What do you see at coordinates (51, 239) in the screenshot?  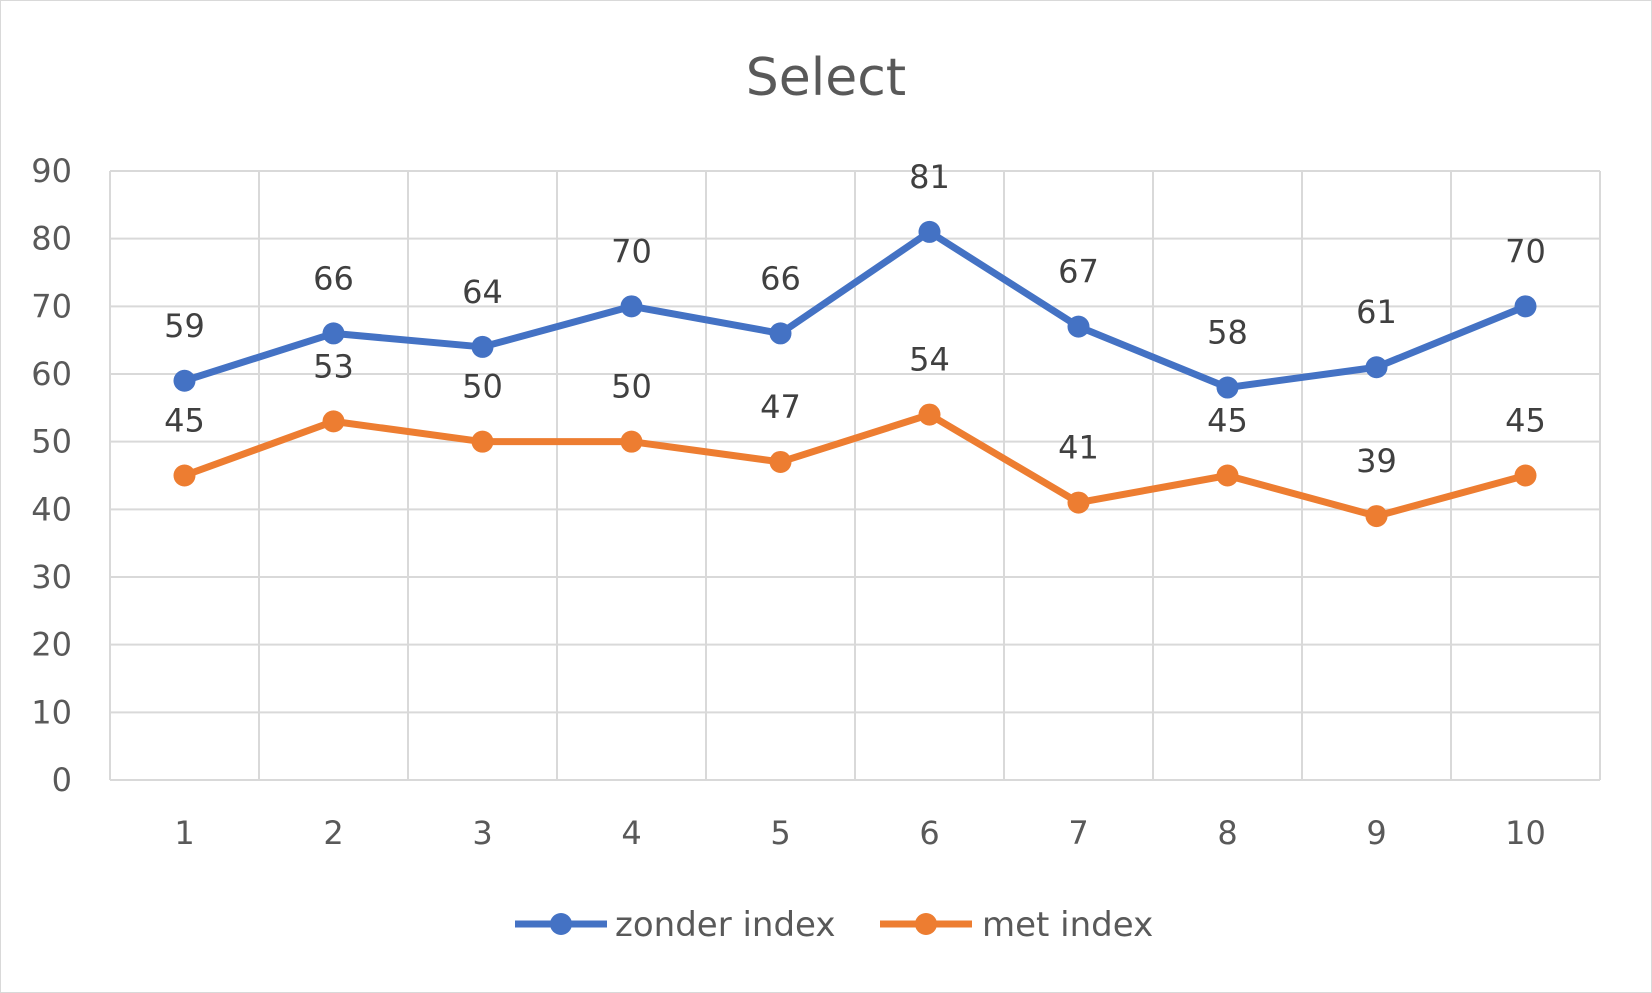 I see `y-tick-label-80: 80` at bounding box center [51, 239].